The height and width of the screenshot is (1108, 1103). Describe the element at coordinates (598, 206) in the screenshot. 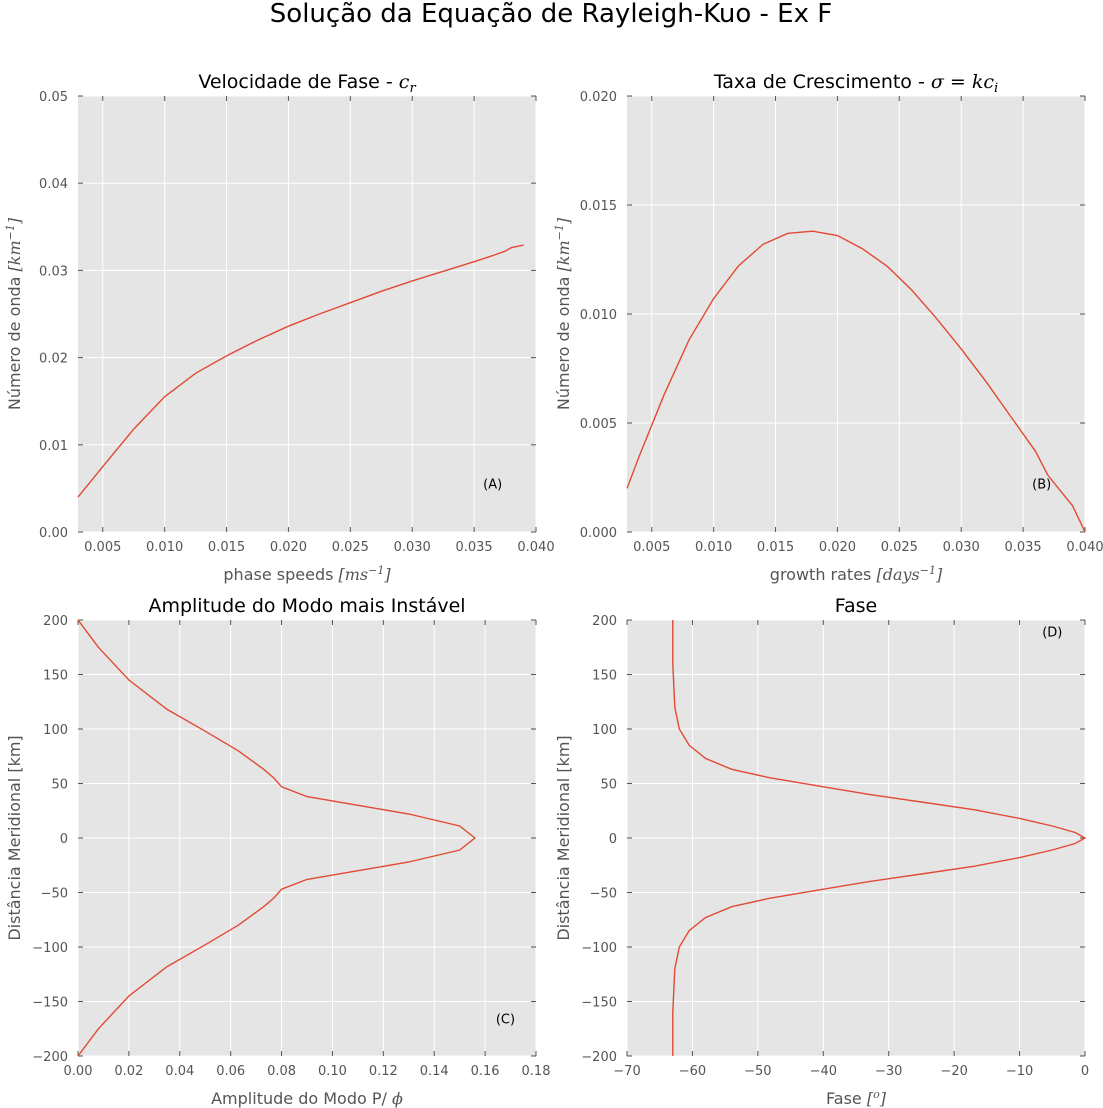

I see `y-tick-label: 0.015` at that location.